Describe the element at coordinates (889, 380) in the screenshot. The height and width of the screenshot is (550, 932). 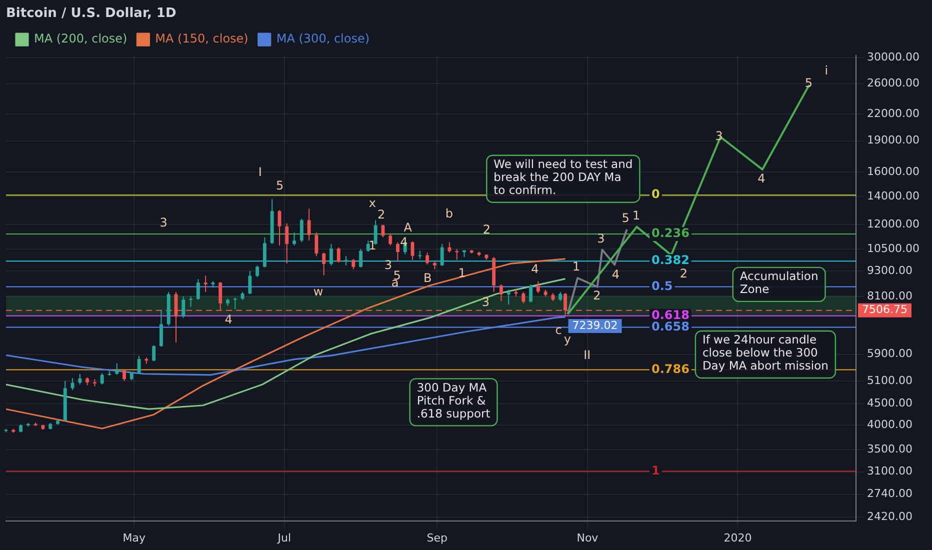
I see `y-tick-label: 5100.00` at that location.